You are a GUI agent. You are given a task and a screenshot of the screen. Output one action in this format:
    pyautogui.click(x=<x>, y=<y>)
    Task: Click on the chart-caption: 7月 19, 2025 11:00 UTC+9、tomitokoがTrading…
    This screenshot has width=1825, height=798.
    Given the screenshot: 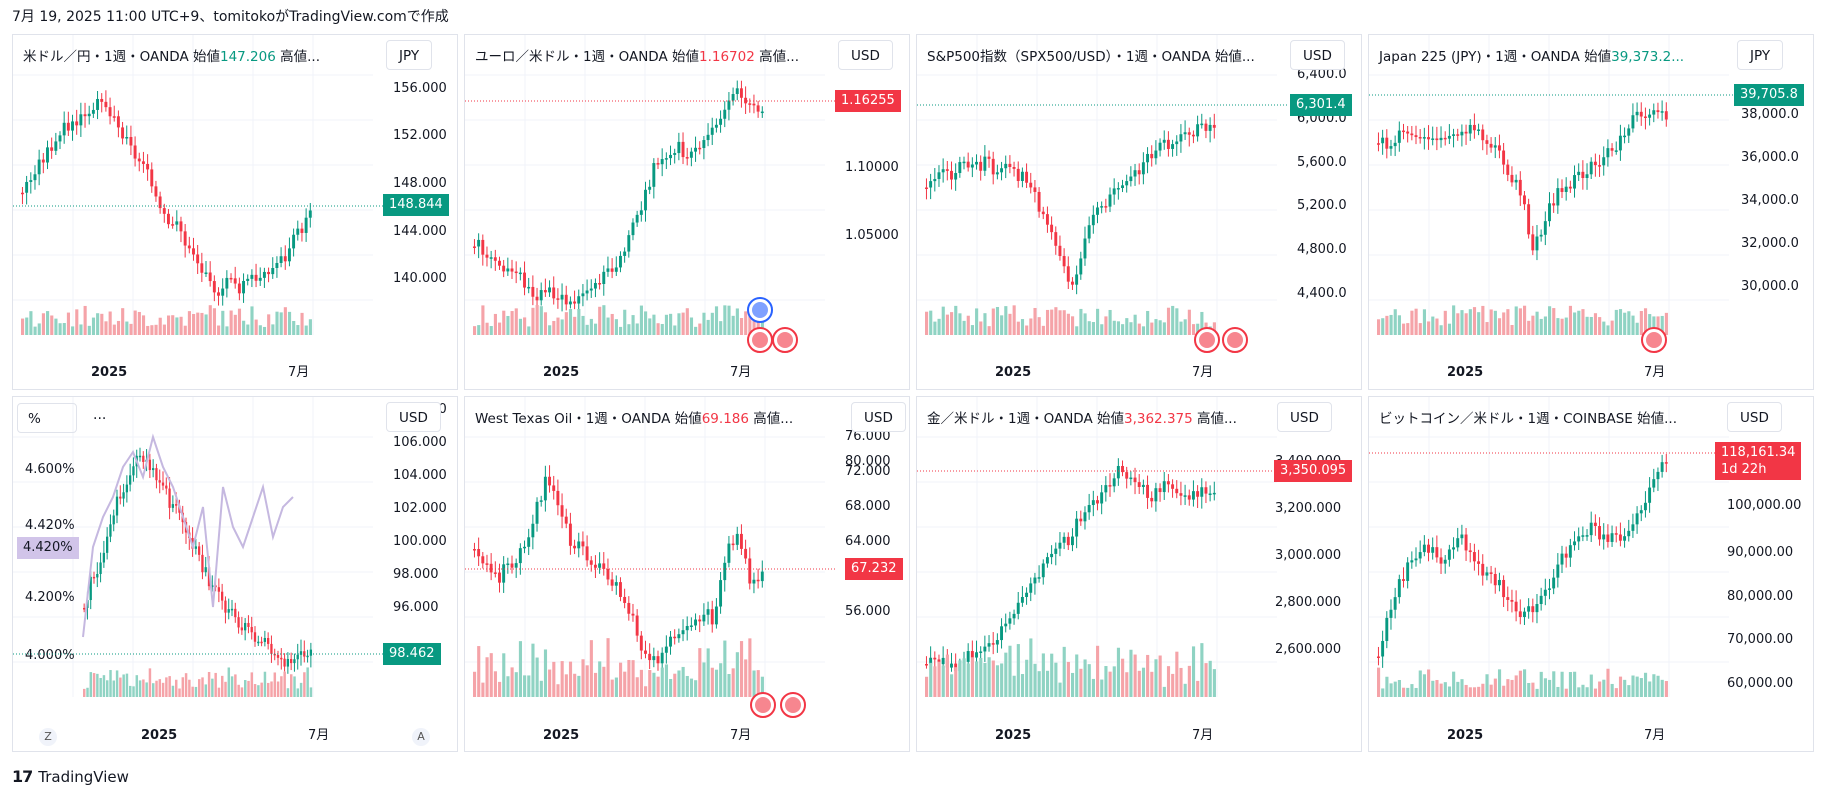 What is the action you would take?
    pyautogui.click(x=230, y=17)
    